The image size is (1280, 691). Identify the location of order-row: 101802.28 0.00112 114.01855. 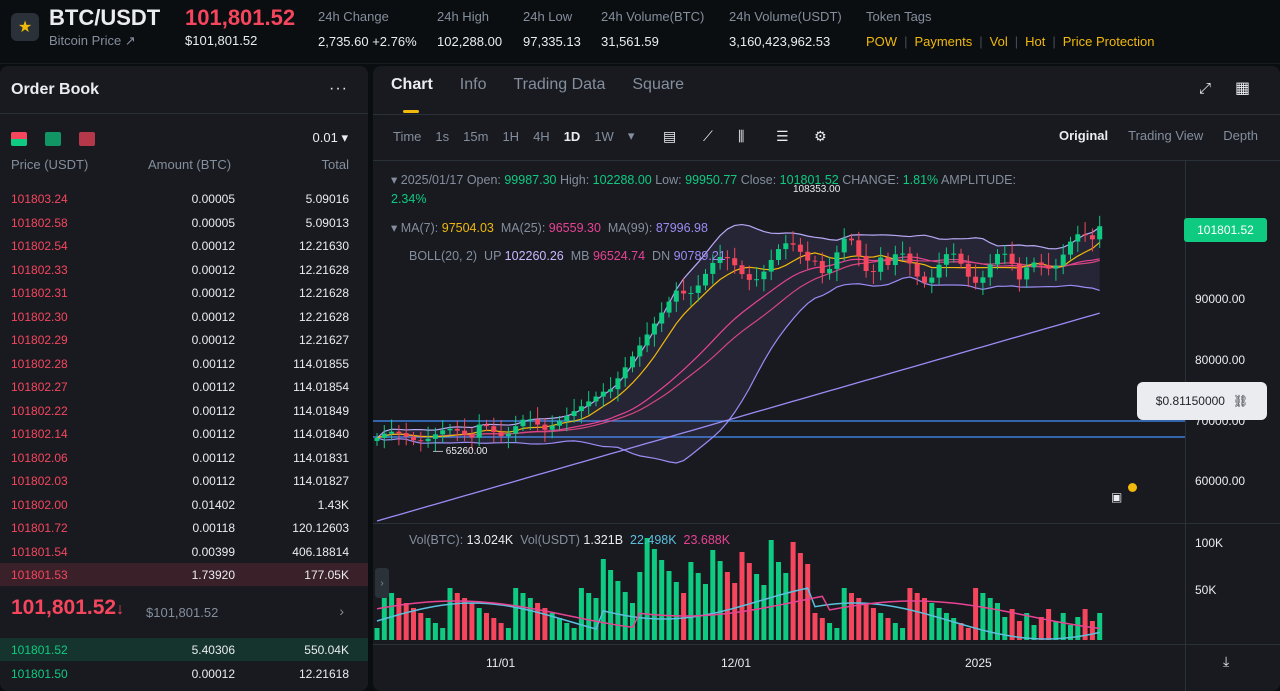
(184, 363).